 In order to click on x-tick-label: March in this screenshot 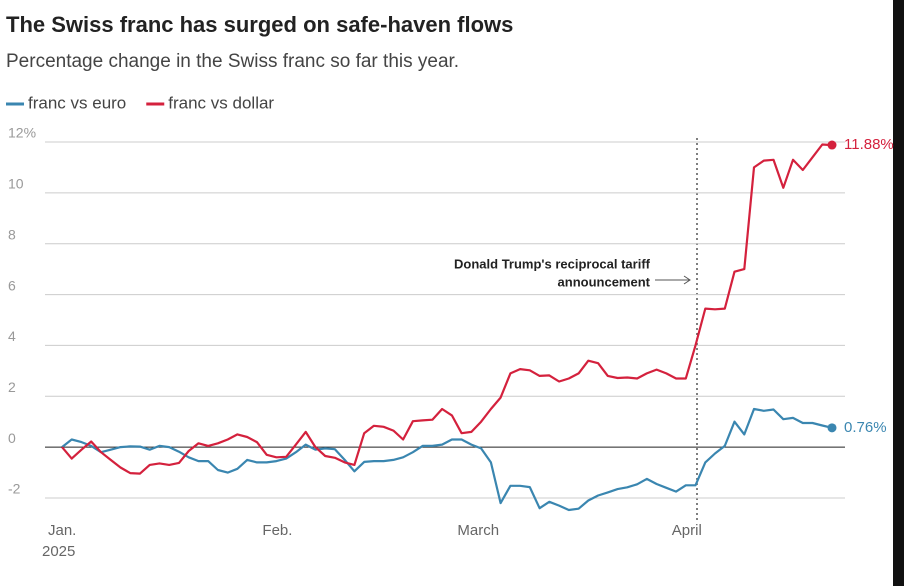, I will do `click(478, 530)`.